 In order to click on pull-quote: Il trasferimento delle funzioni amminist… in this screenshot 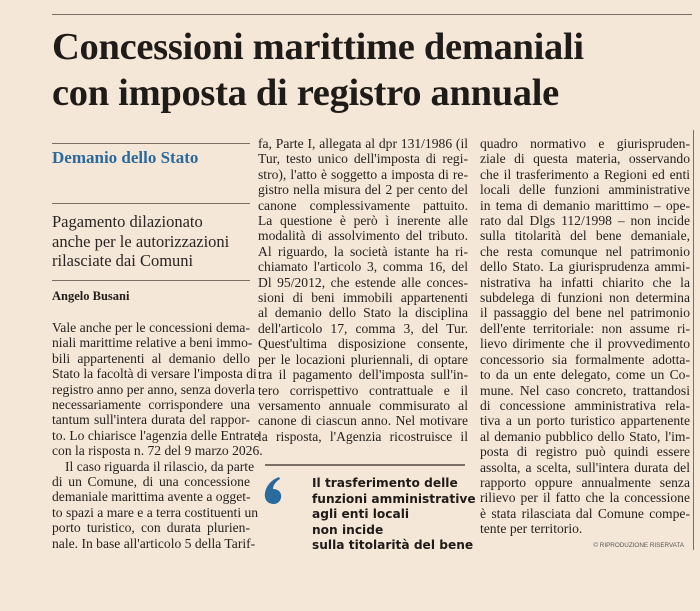, I will do `click(394, 515)`.